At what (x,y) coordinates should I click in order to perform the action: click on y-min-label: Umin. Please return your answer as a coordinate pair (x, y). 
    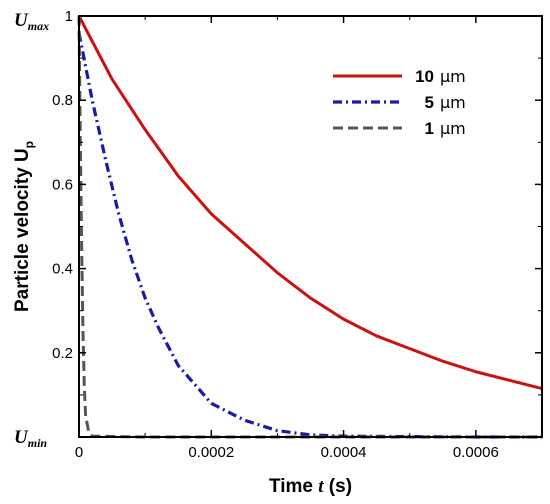
    Looking at the image, I should click on (30, 438).